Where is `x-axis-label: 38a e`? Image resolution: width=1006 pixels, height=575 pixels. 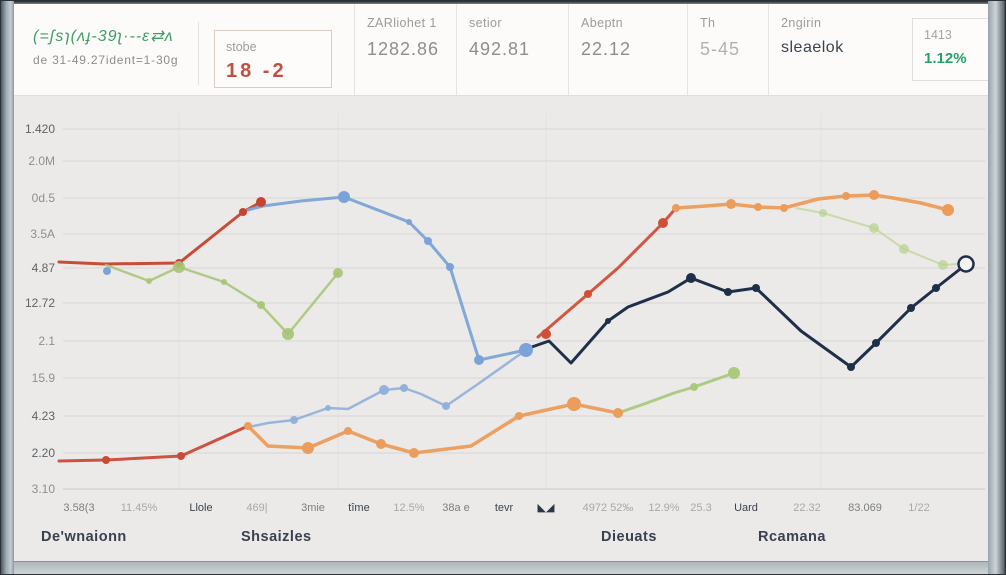
x-axis-label: 38a e is located at coordinates (456, 508).